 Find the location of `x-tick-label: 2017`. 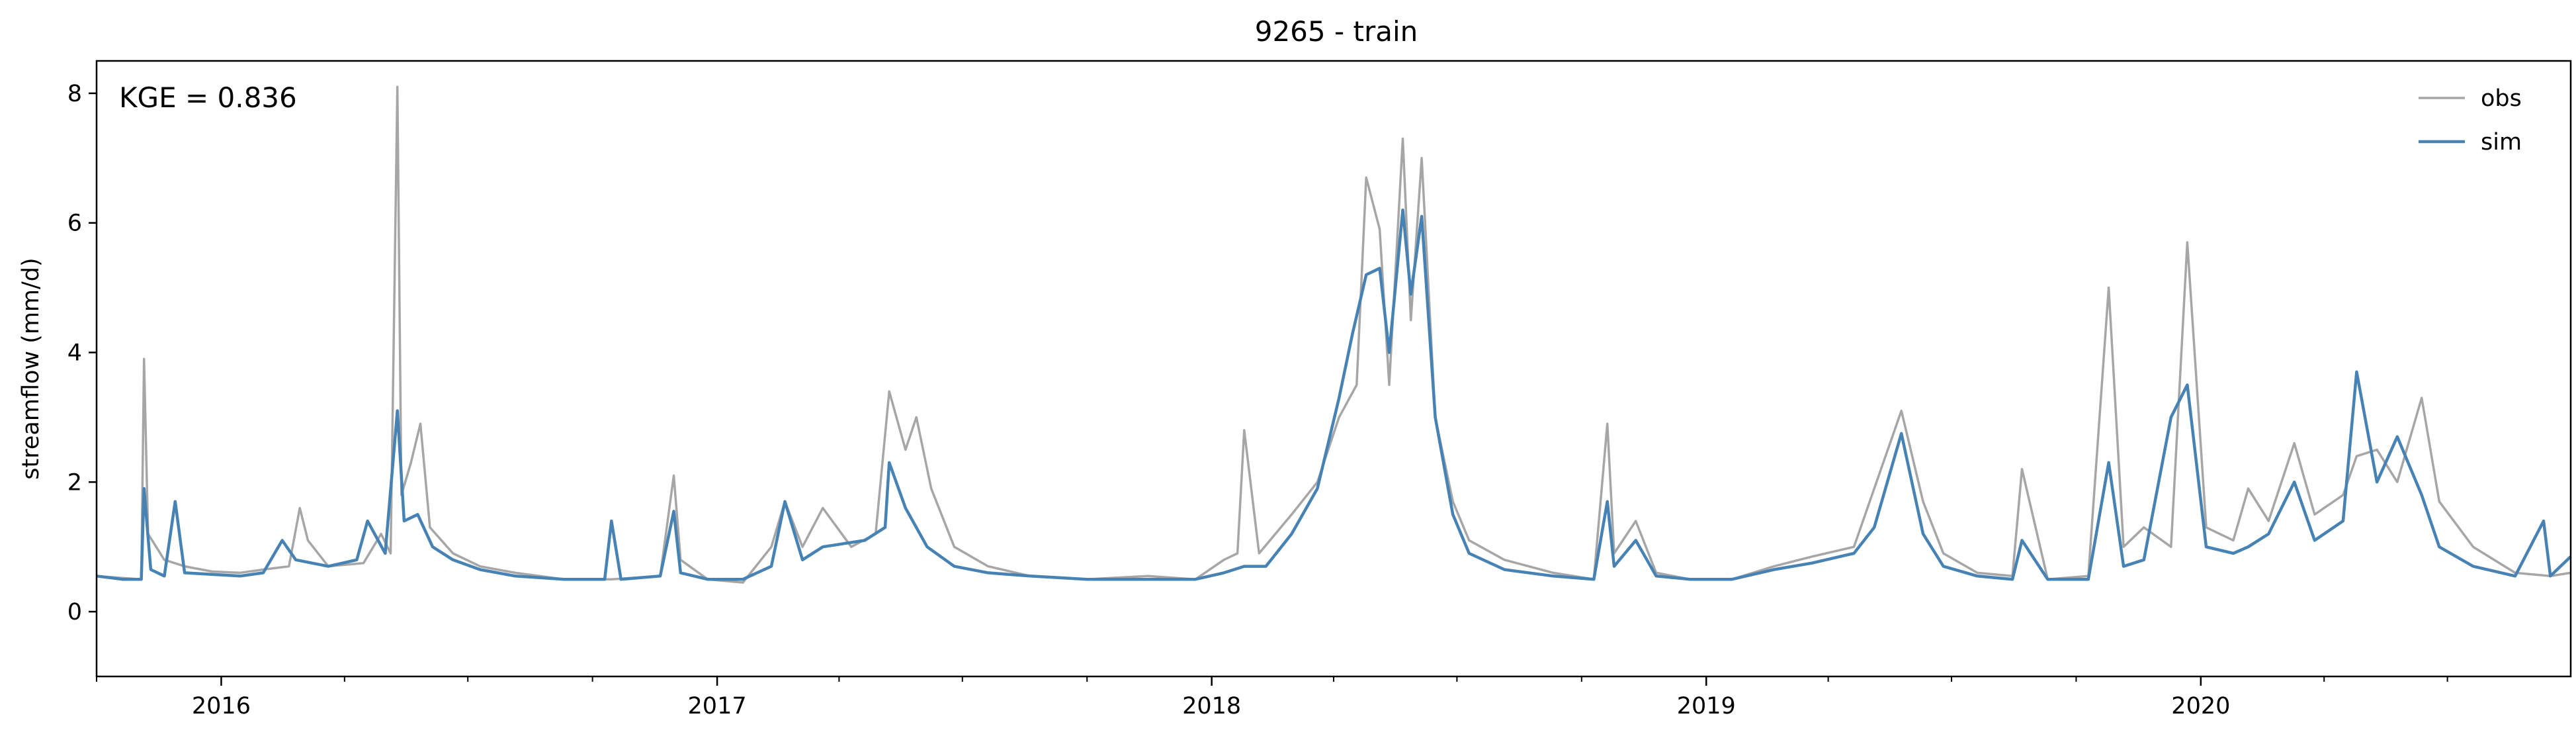

x-tick-label: 2017 is located at coordinates (717, 706).